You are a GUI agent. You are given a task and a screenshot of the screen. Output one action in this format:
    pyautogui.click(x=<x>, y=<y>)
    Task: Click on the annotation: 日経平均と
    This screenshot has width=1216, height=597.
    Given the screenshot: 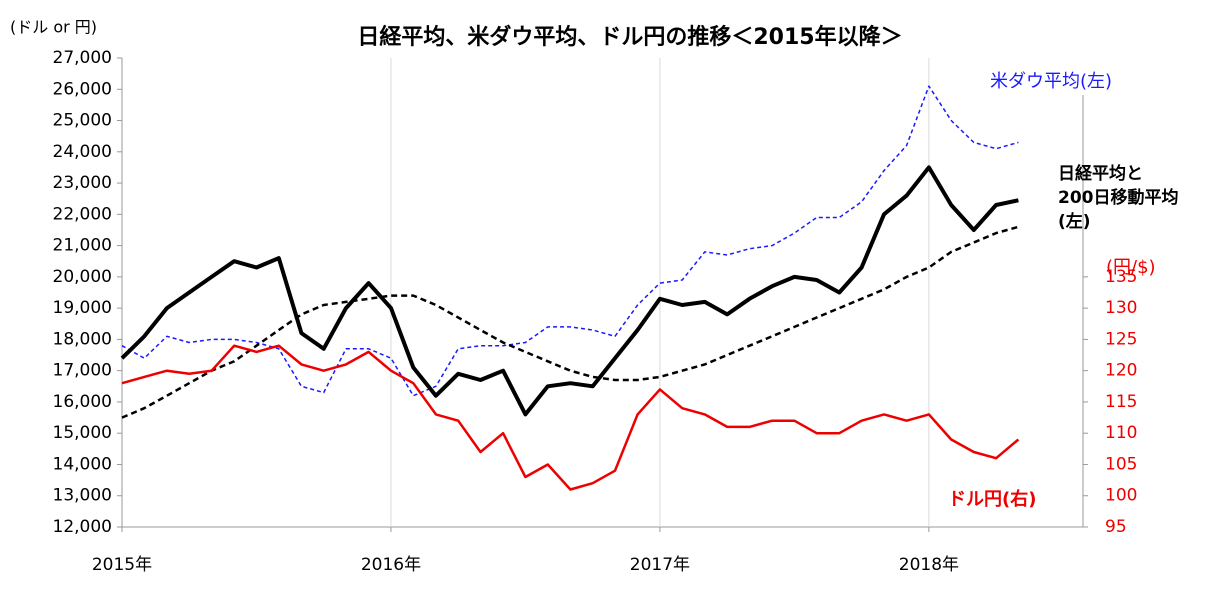 What is the action you would take?
    pyautogui.click(x=1100, y=173)
    